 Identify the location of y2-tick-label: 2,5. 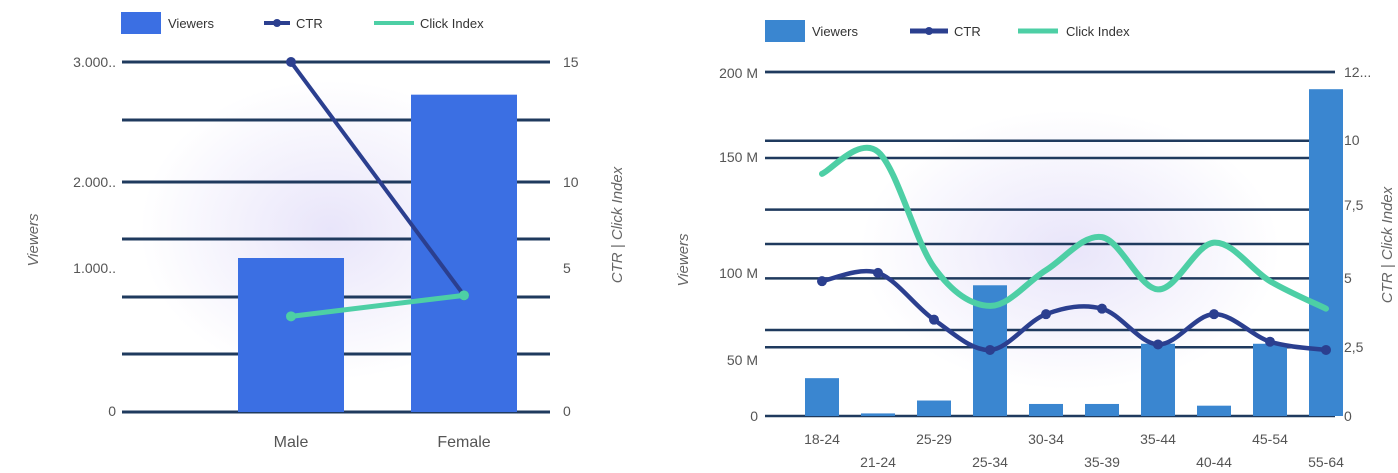
(1354, 347).